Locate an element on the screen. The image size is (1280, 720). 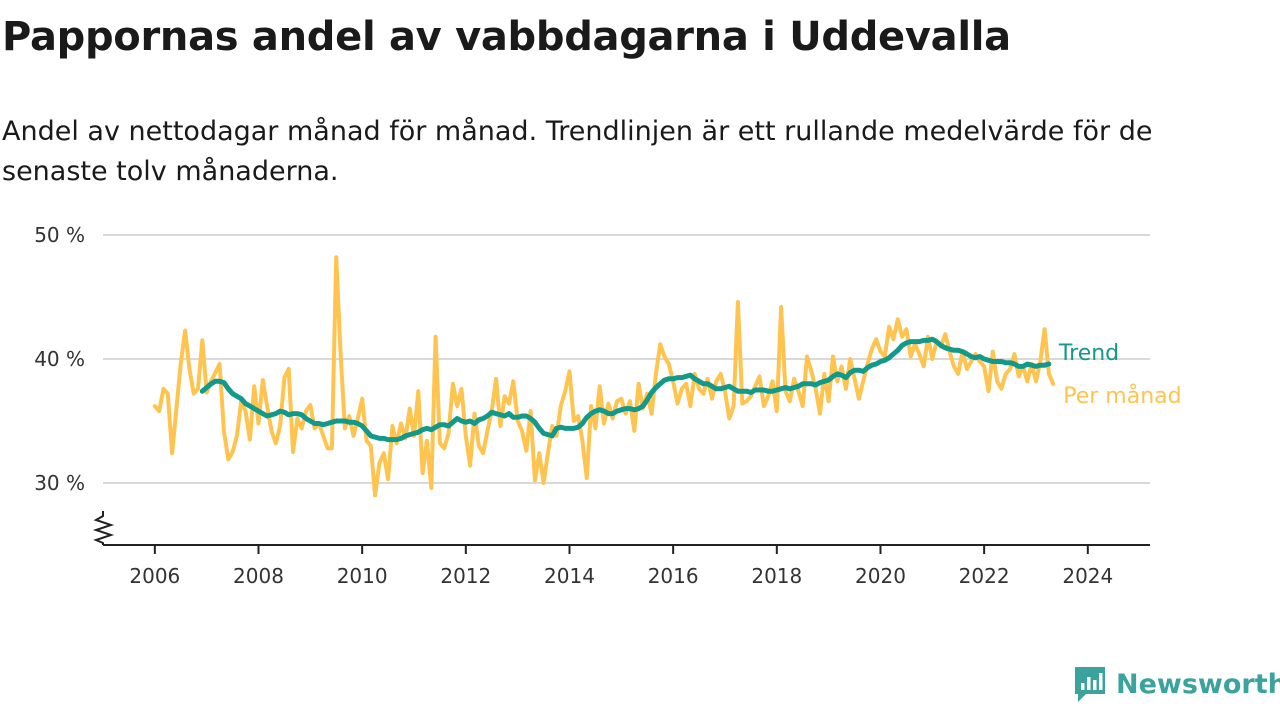
series-line-trend is located at coordinates (625, 389).